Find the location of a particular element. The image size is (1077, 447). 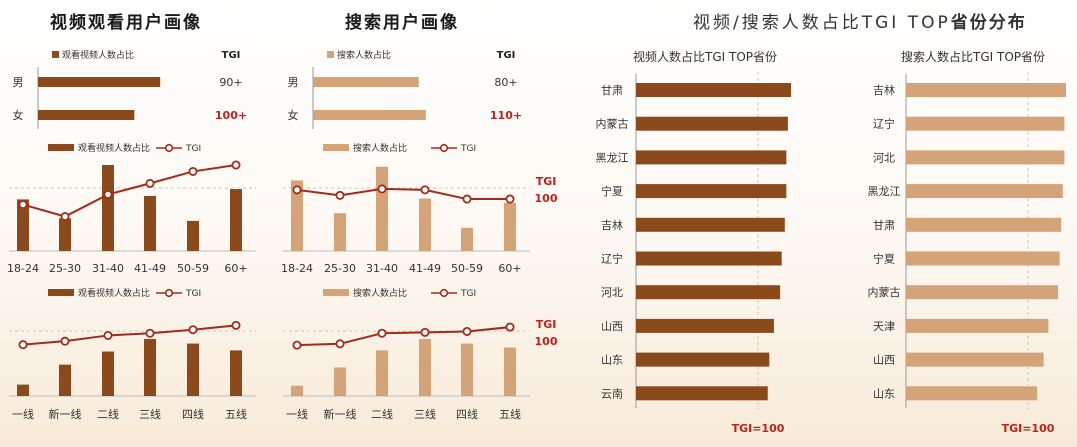

category-label: 一线 is located at coordinates (23, 414).